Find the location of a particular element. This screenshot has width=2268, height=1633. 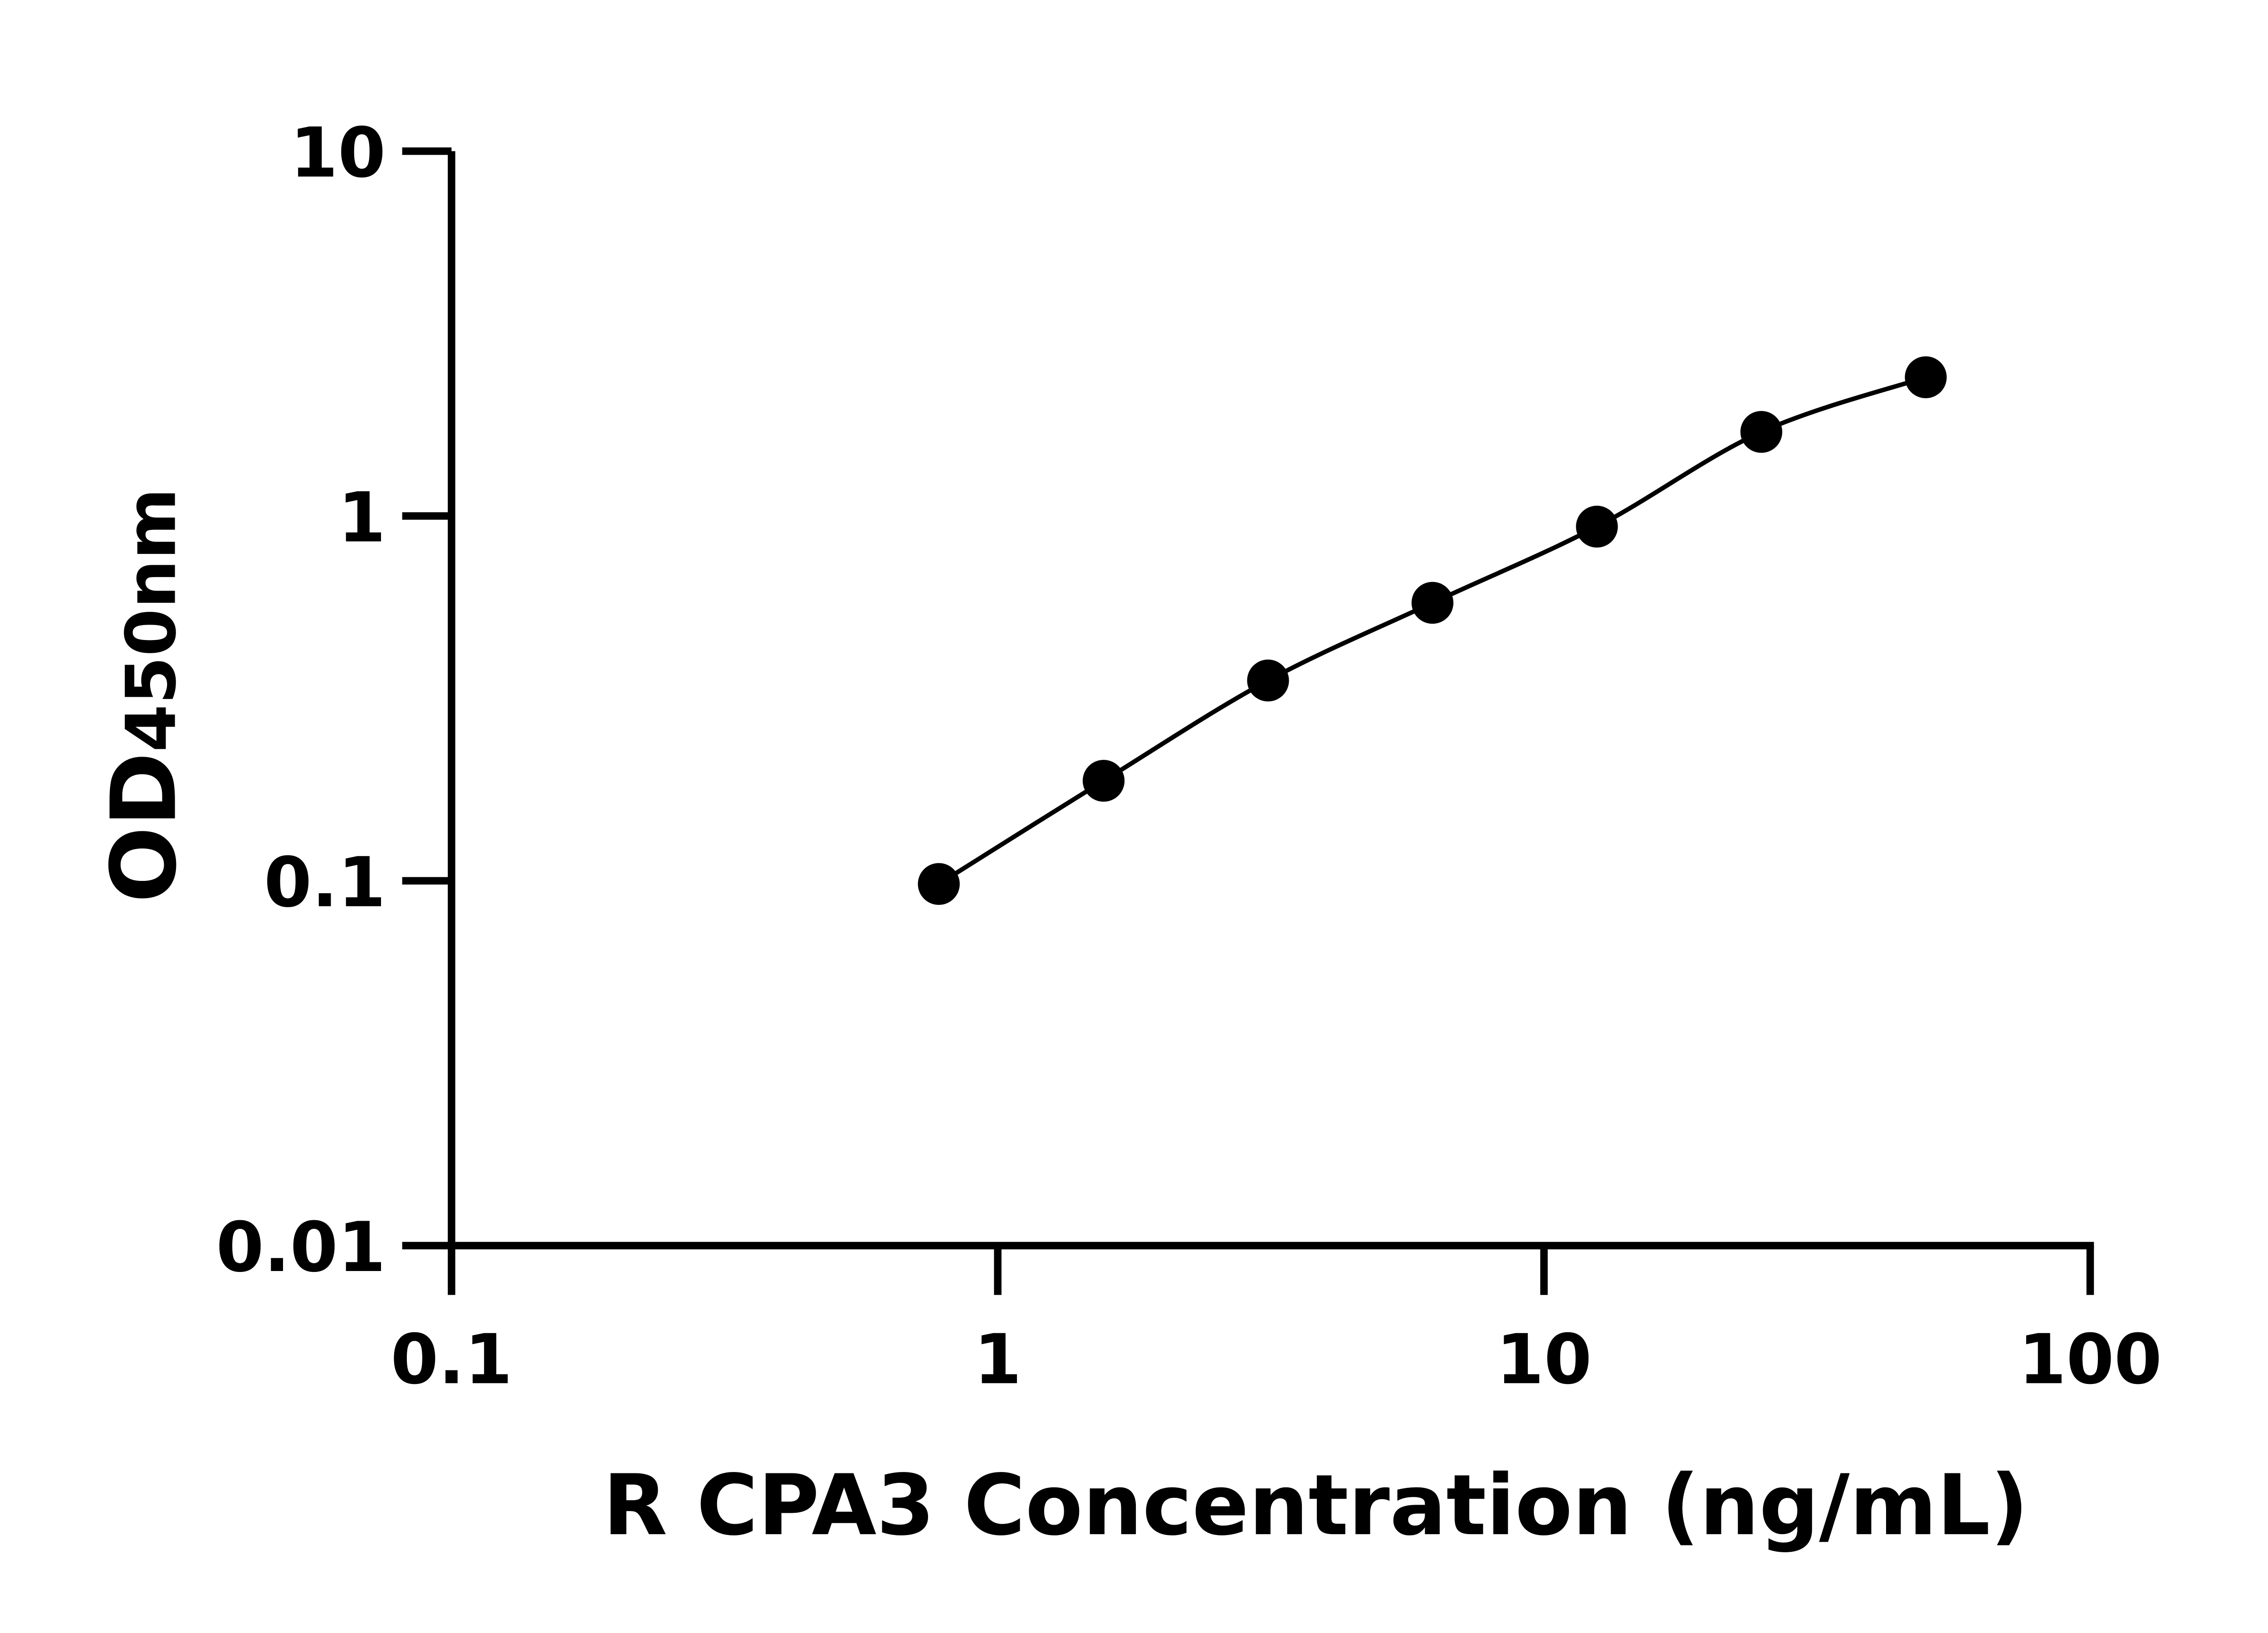

fit-curve-group is located at coordinates (1433, 630).